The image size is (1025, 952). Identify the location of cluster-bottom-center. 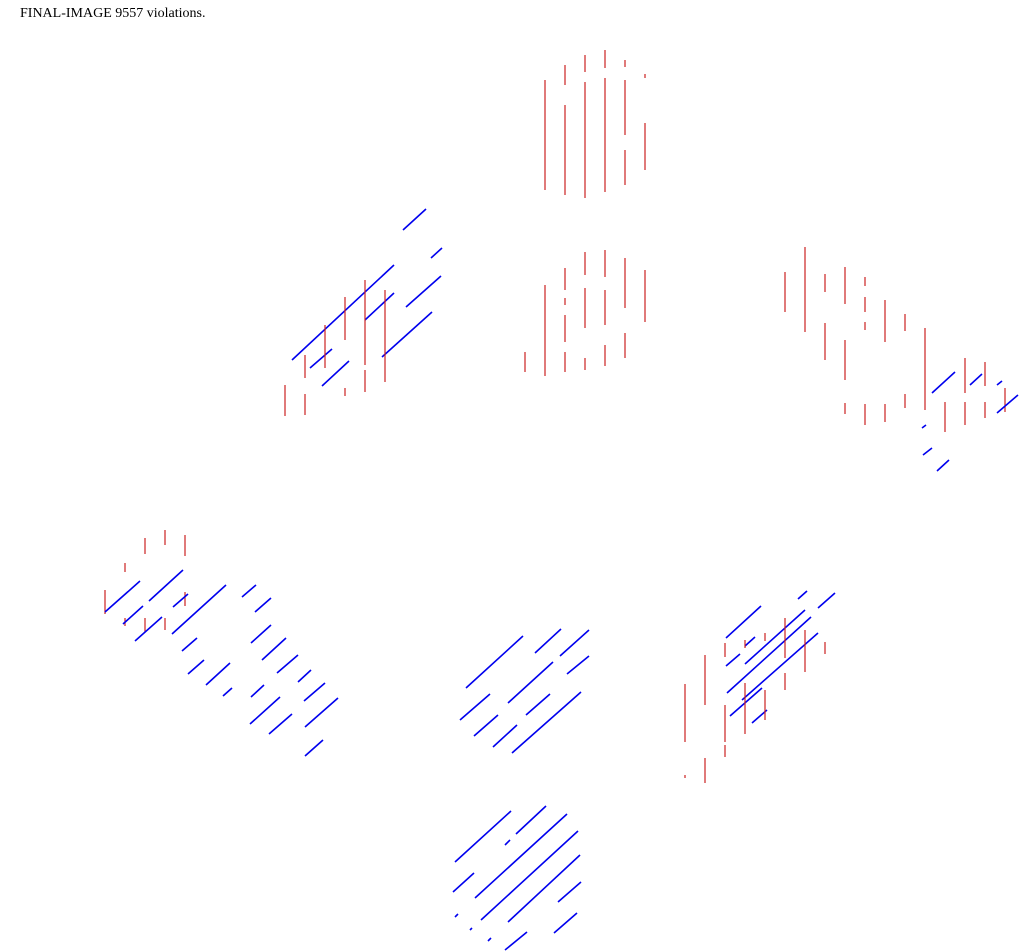
(517, 878).